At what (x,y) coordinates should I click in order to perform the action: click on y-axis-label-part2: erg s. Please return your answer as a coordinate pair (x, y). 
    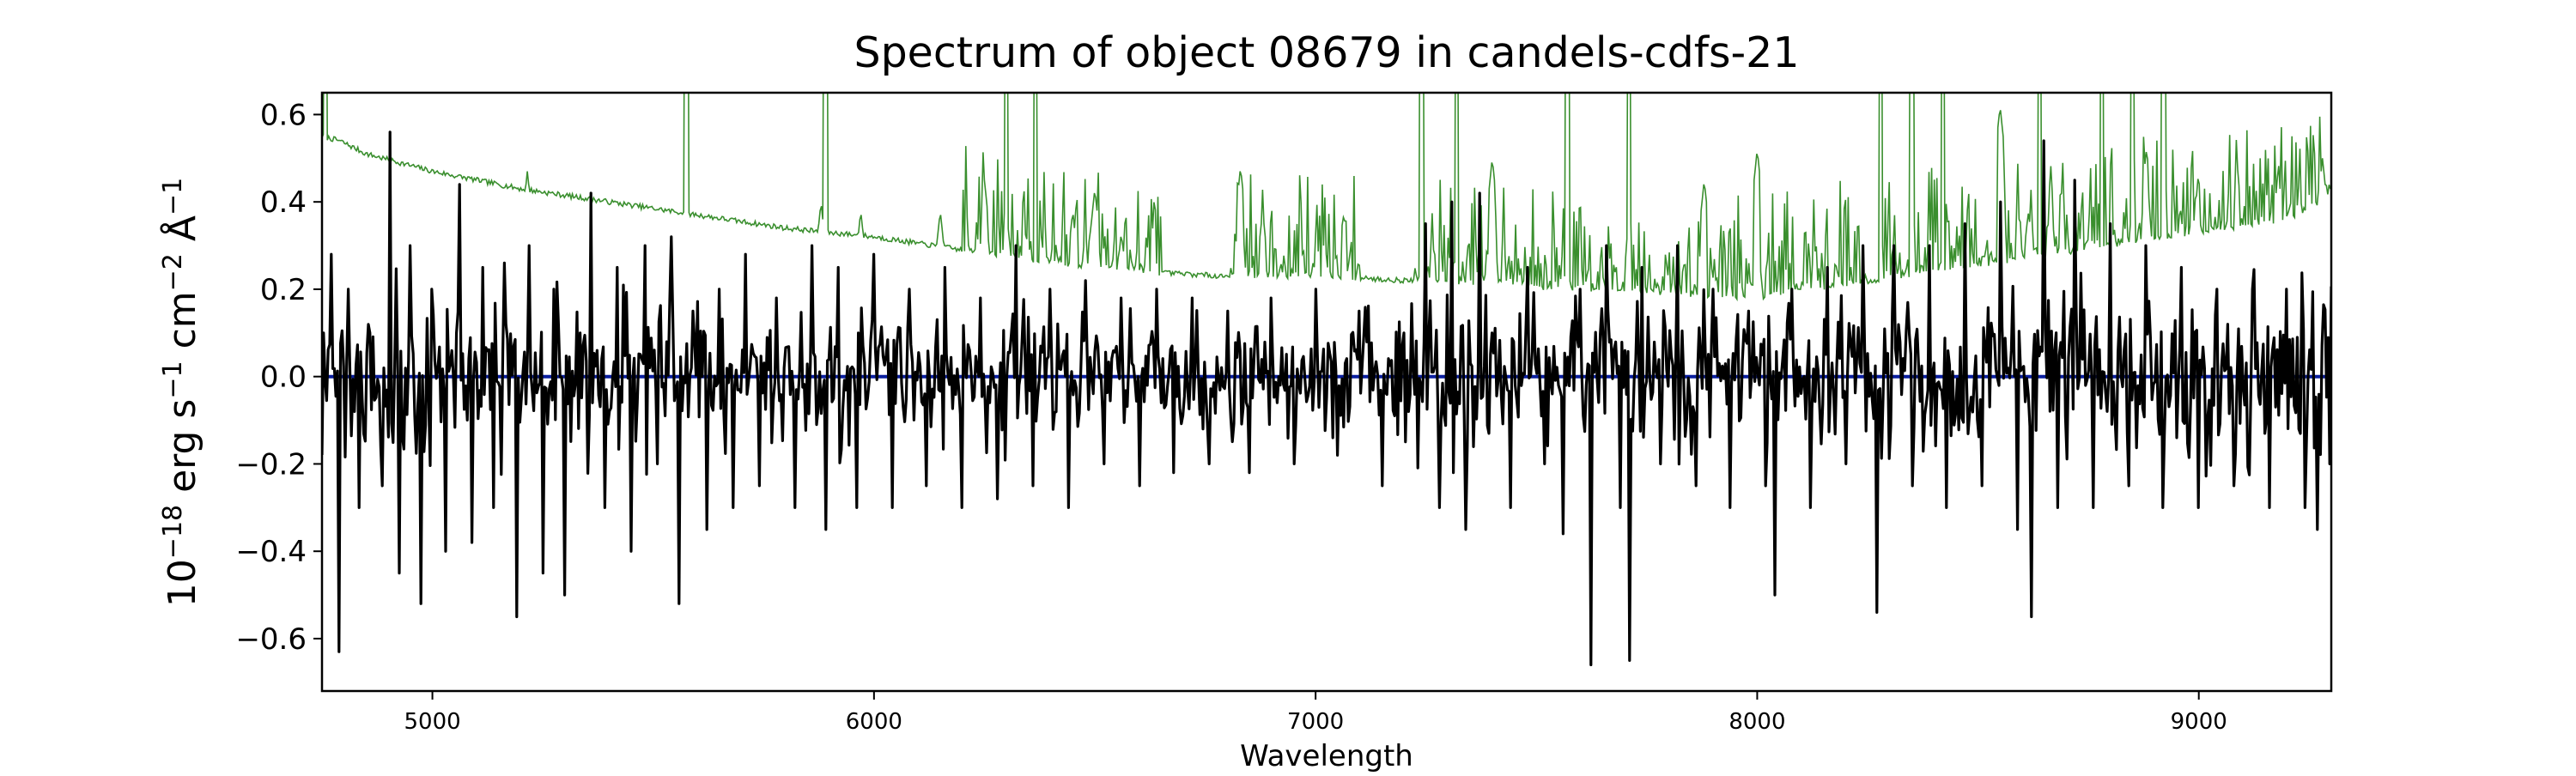
    Looking at the image, I should click on (182, 452).